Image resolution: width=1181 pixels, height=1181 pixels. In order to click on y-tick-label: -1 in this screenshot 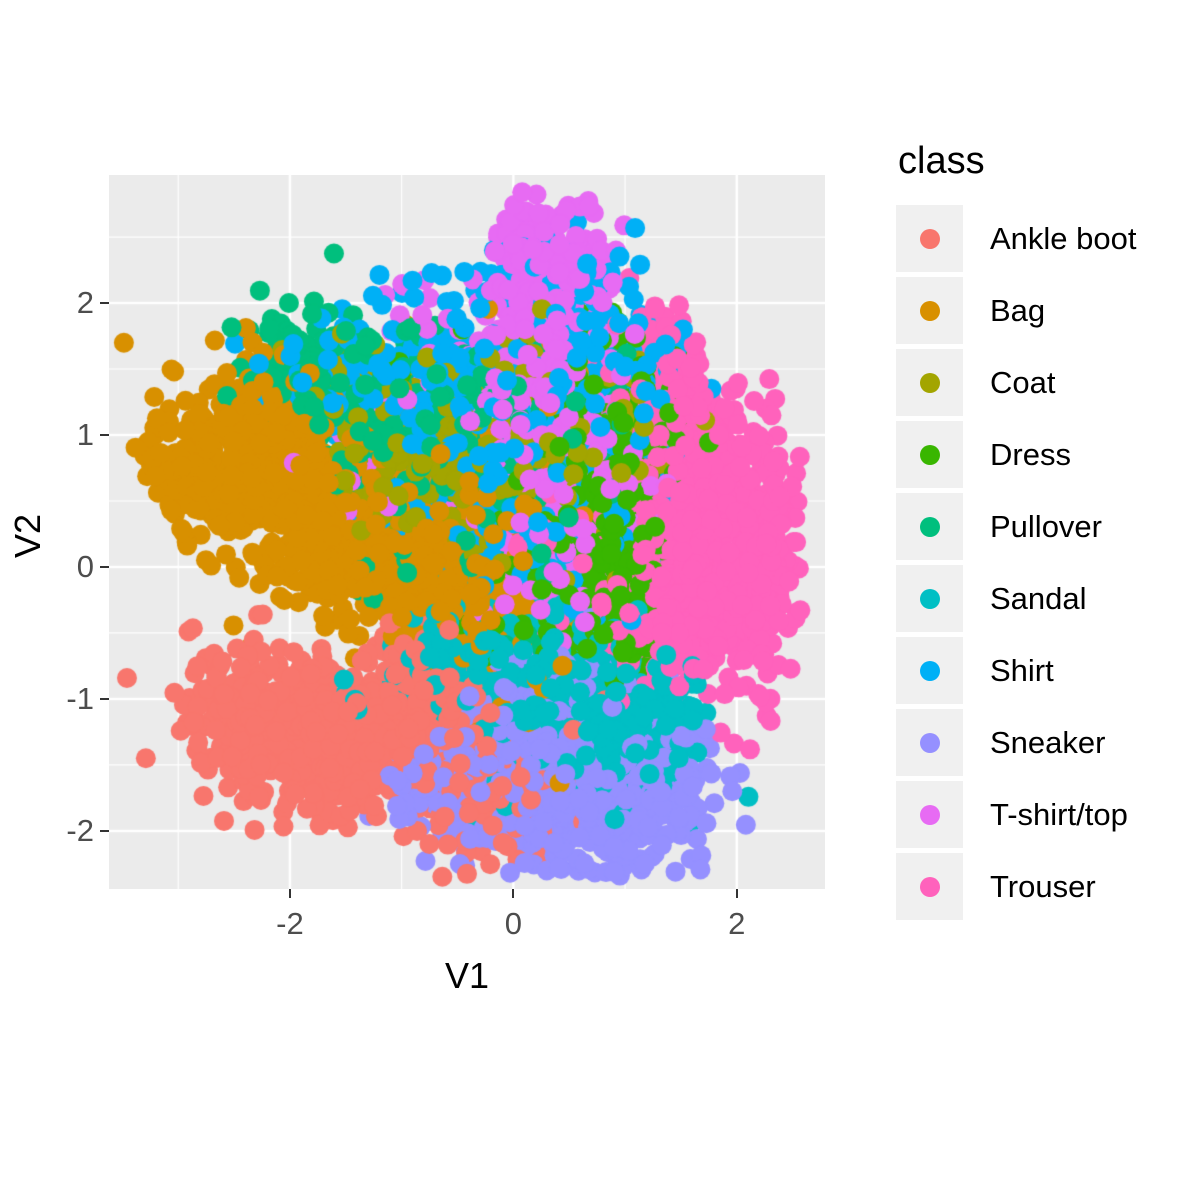, I will do `click(80, 698)`.